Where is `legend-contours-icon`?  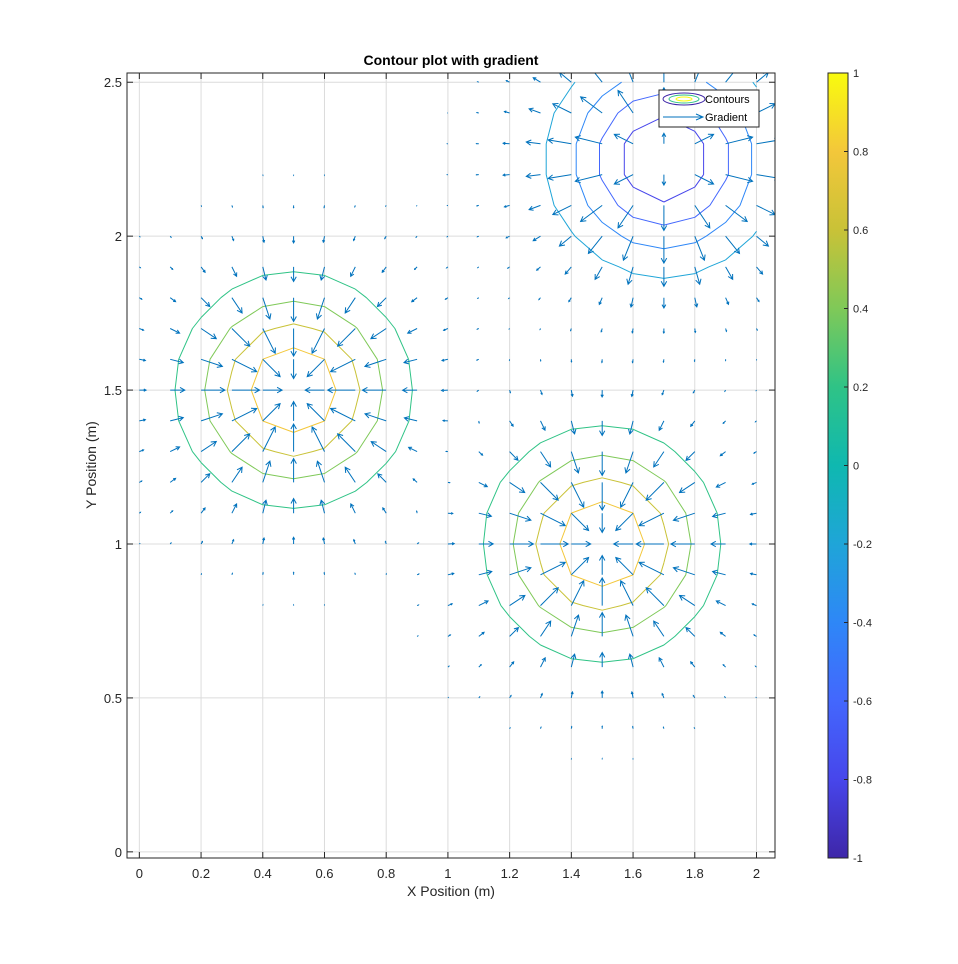
legend-contours-icon is located at coordinates (684, 99).